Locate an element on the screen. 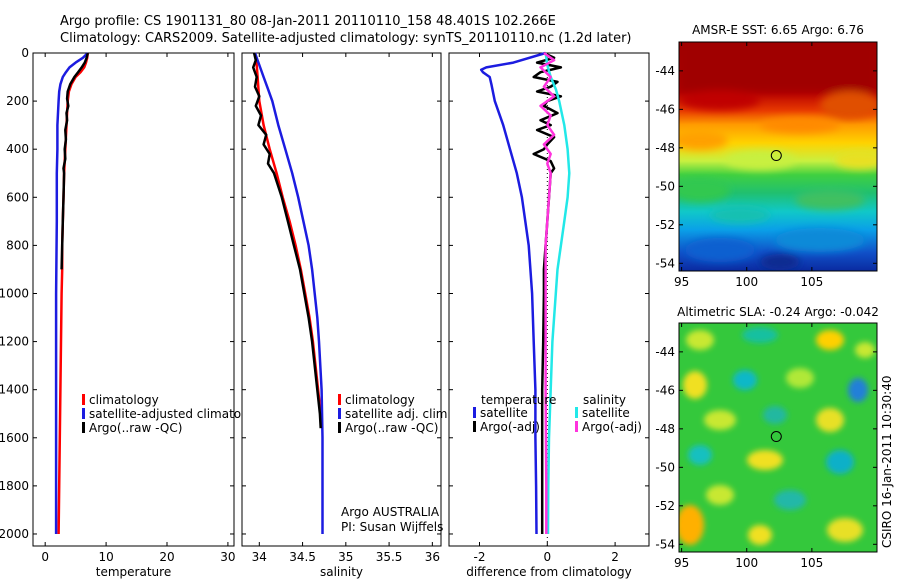 Image resolution: width=900 pixels, height=580 pixels. temperature-xlabel: temperature is located at coordinates (133, 572).